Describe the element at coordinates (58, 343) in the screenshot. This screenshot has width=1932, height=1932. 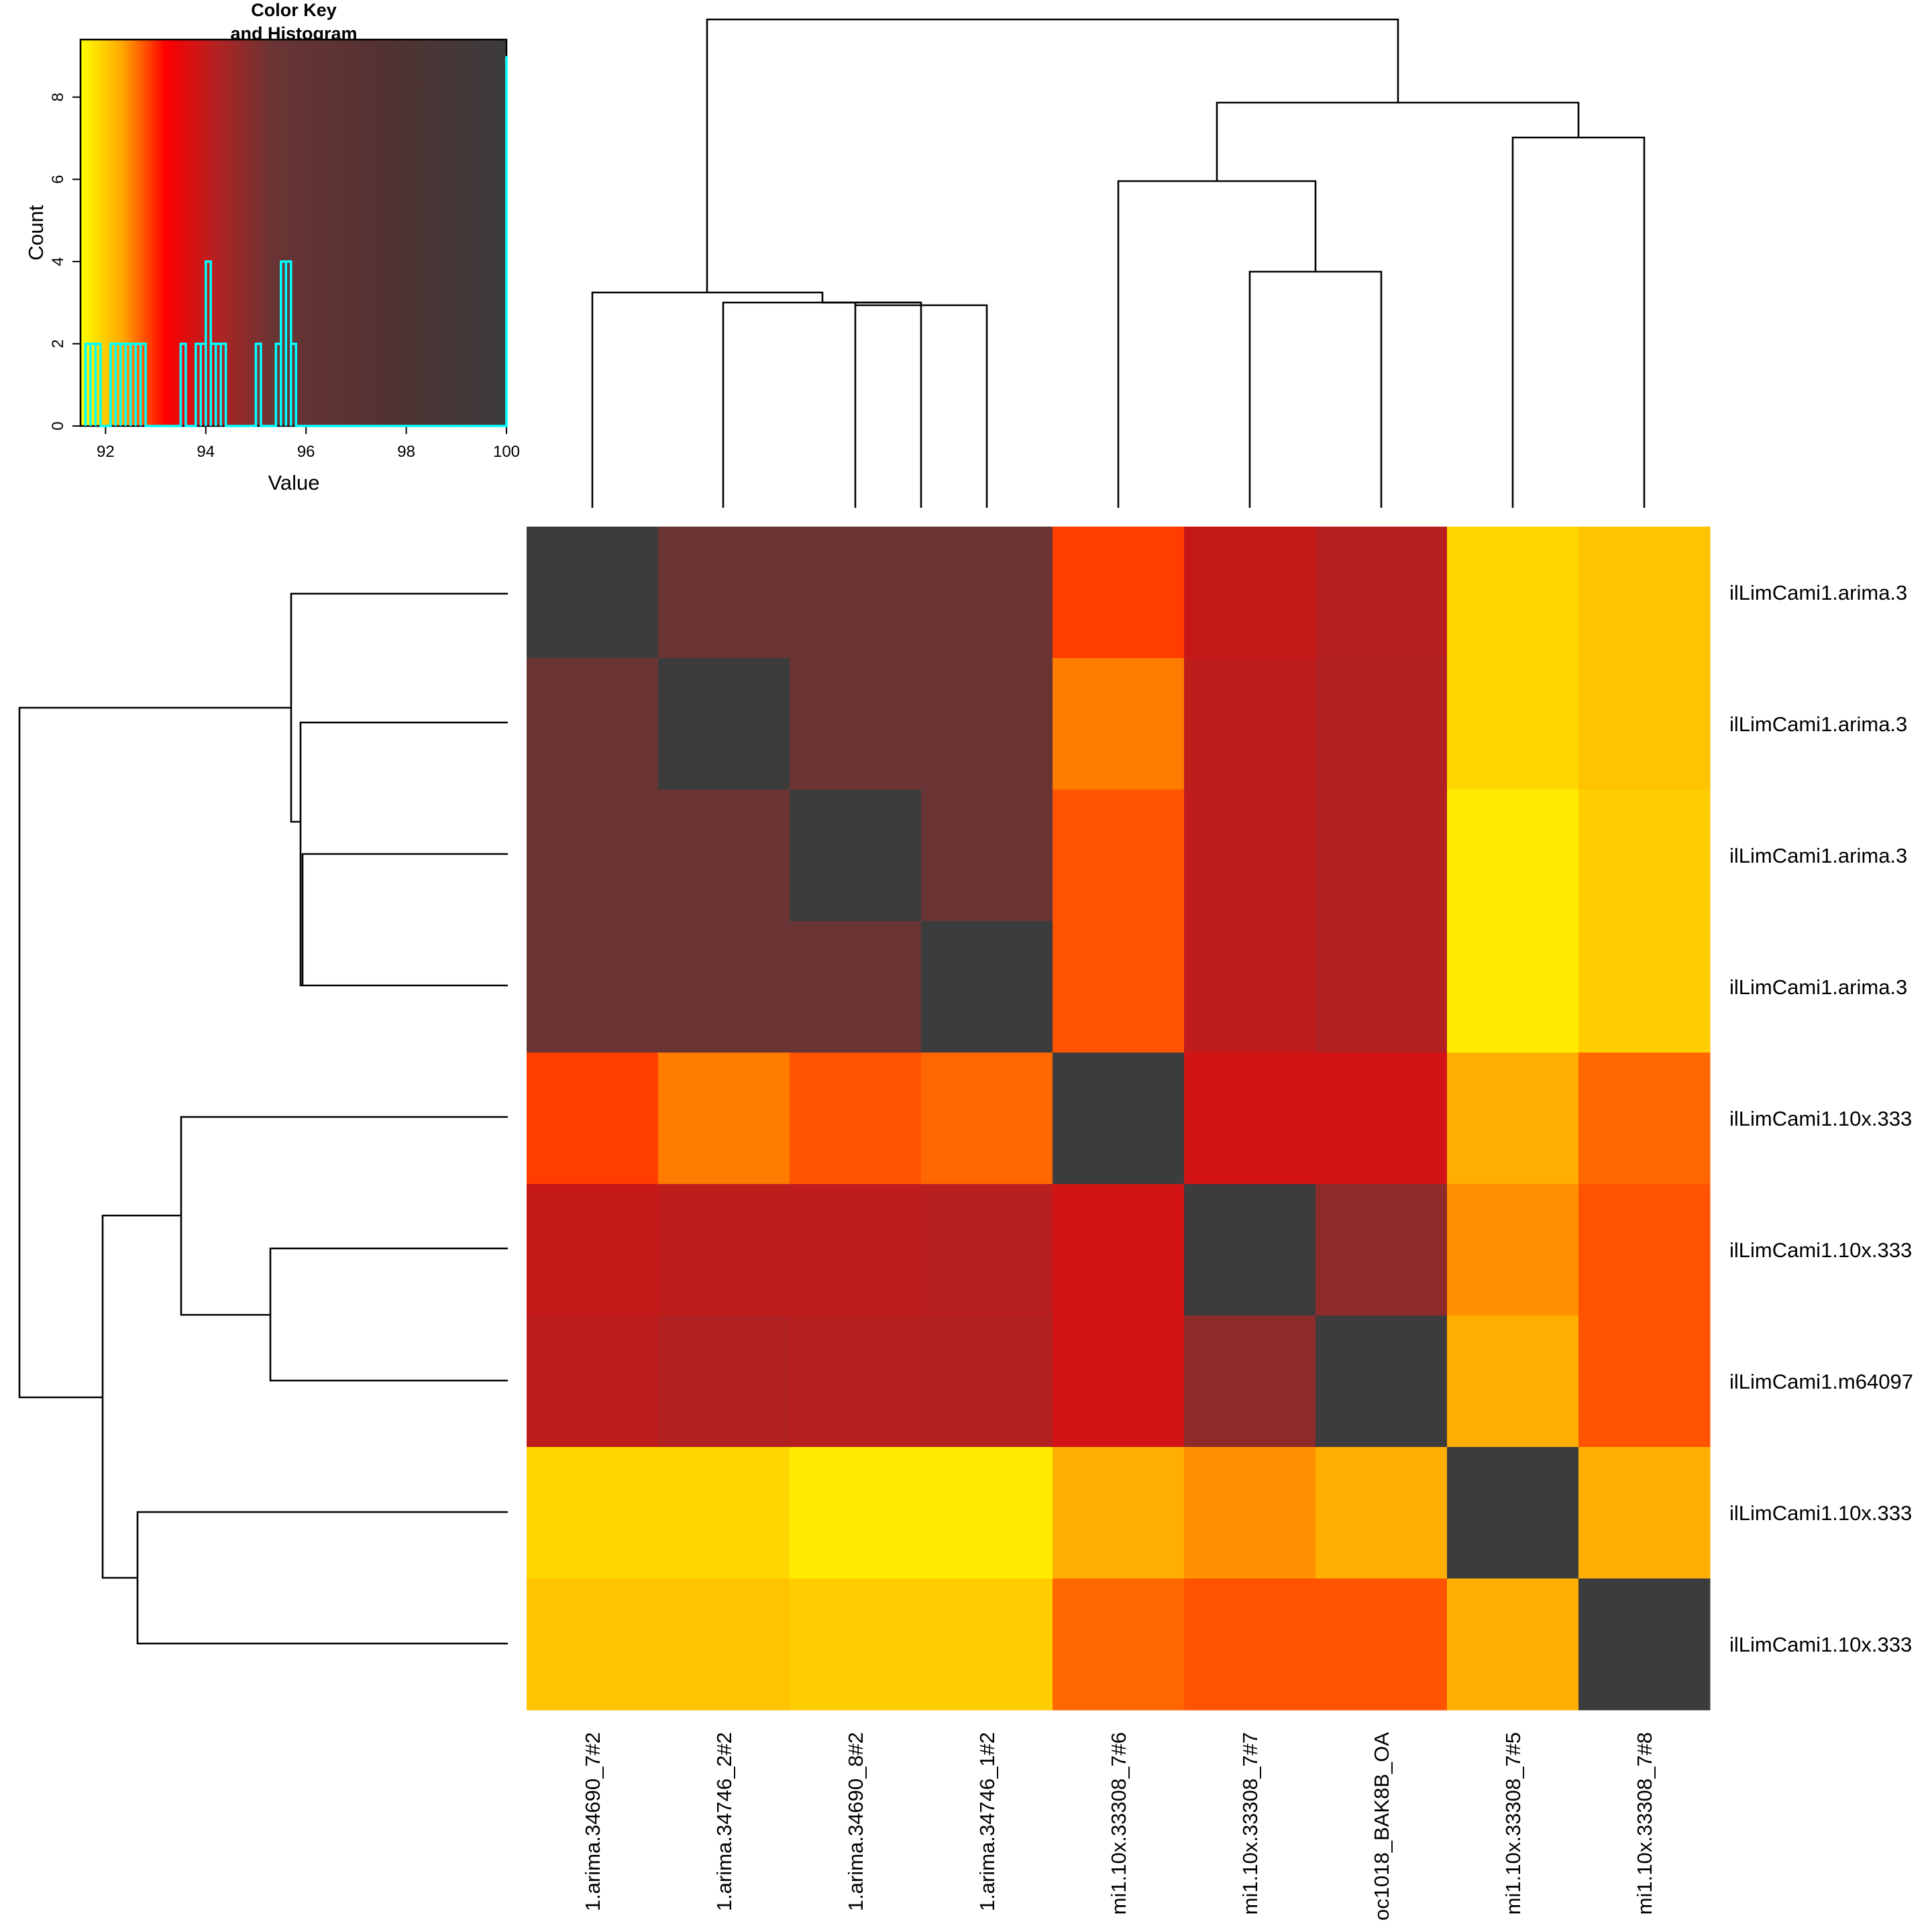
I see `key-ytick-label: 2` at that location.